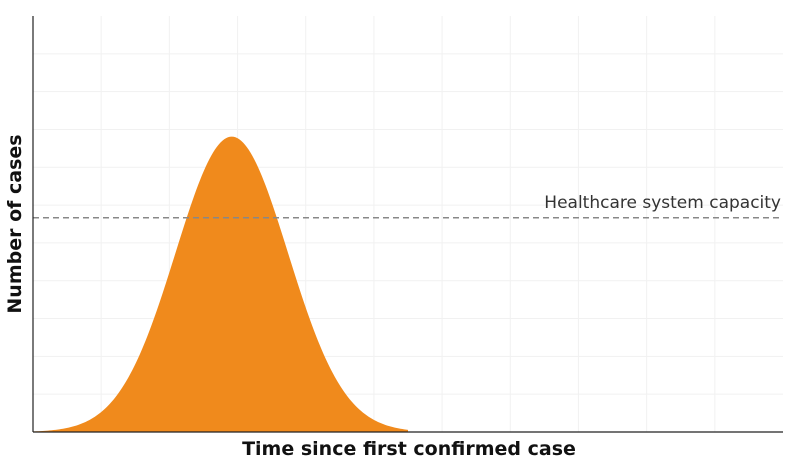  What do you see at coordinates (662, 203) in the screenshot?
I see `capacity-threshold-label: Healthcare system capacity` at bounding box center [662, 203].